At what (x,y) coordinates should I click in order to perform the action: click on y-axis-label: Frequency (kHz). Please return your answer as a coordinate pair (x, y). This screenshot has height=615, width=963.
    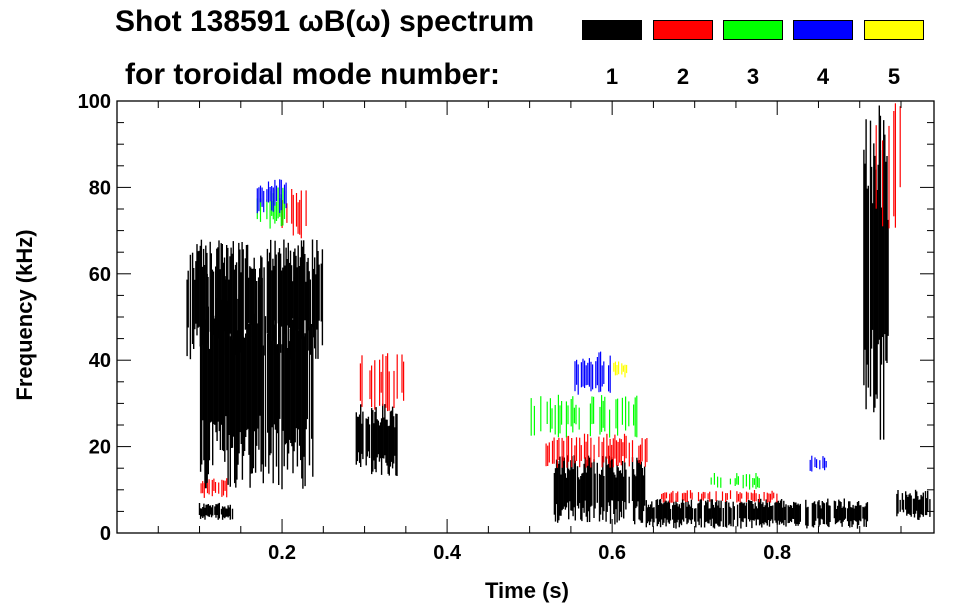
    Looking at the image, I should click on (24, 314).